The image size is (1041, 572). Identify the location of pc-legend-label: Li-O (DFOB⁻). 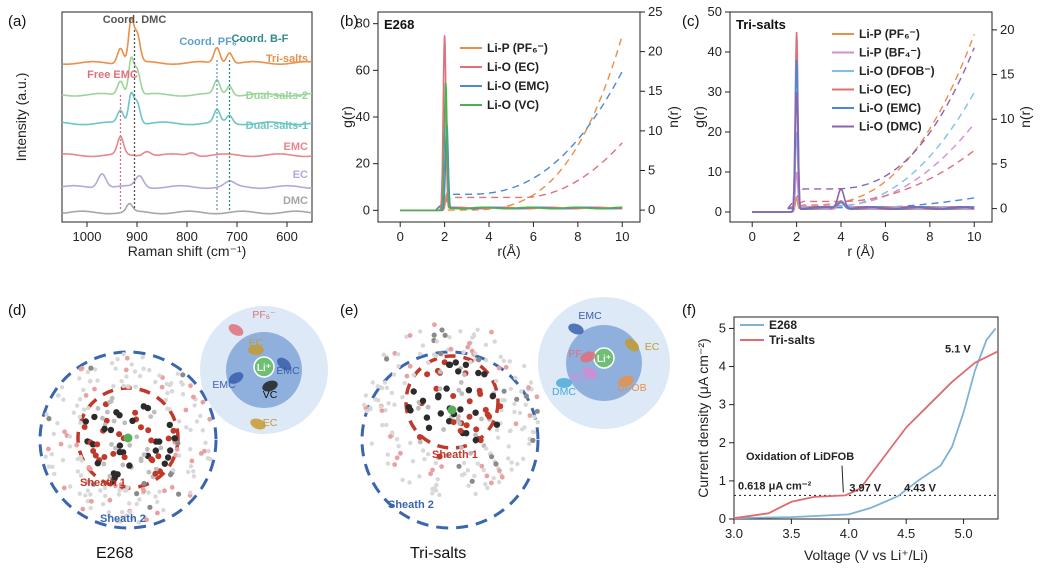
(897, 71).